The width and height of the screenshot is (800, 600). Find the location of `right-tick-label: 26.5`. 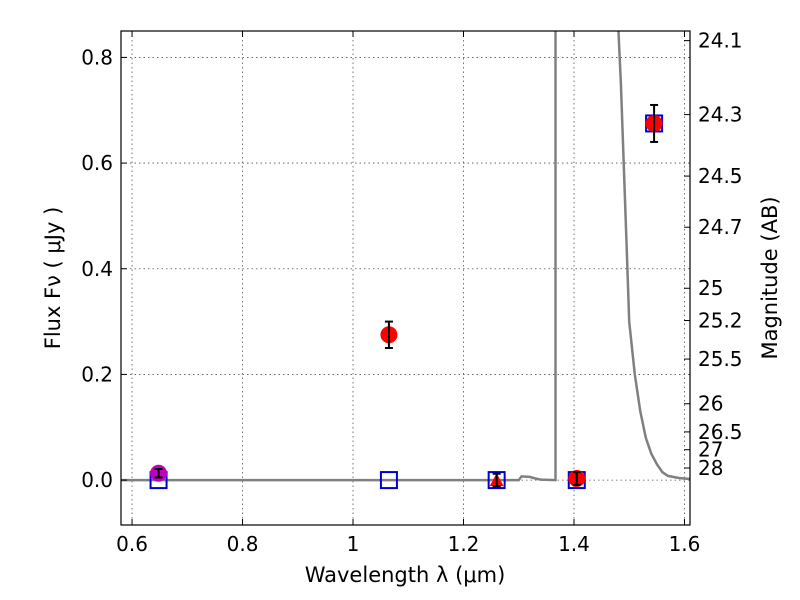

right-tick-label: 26.5 is located at coordinates (720, 432).